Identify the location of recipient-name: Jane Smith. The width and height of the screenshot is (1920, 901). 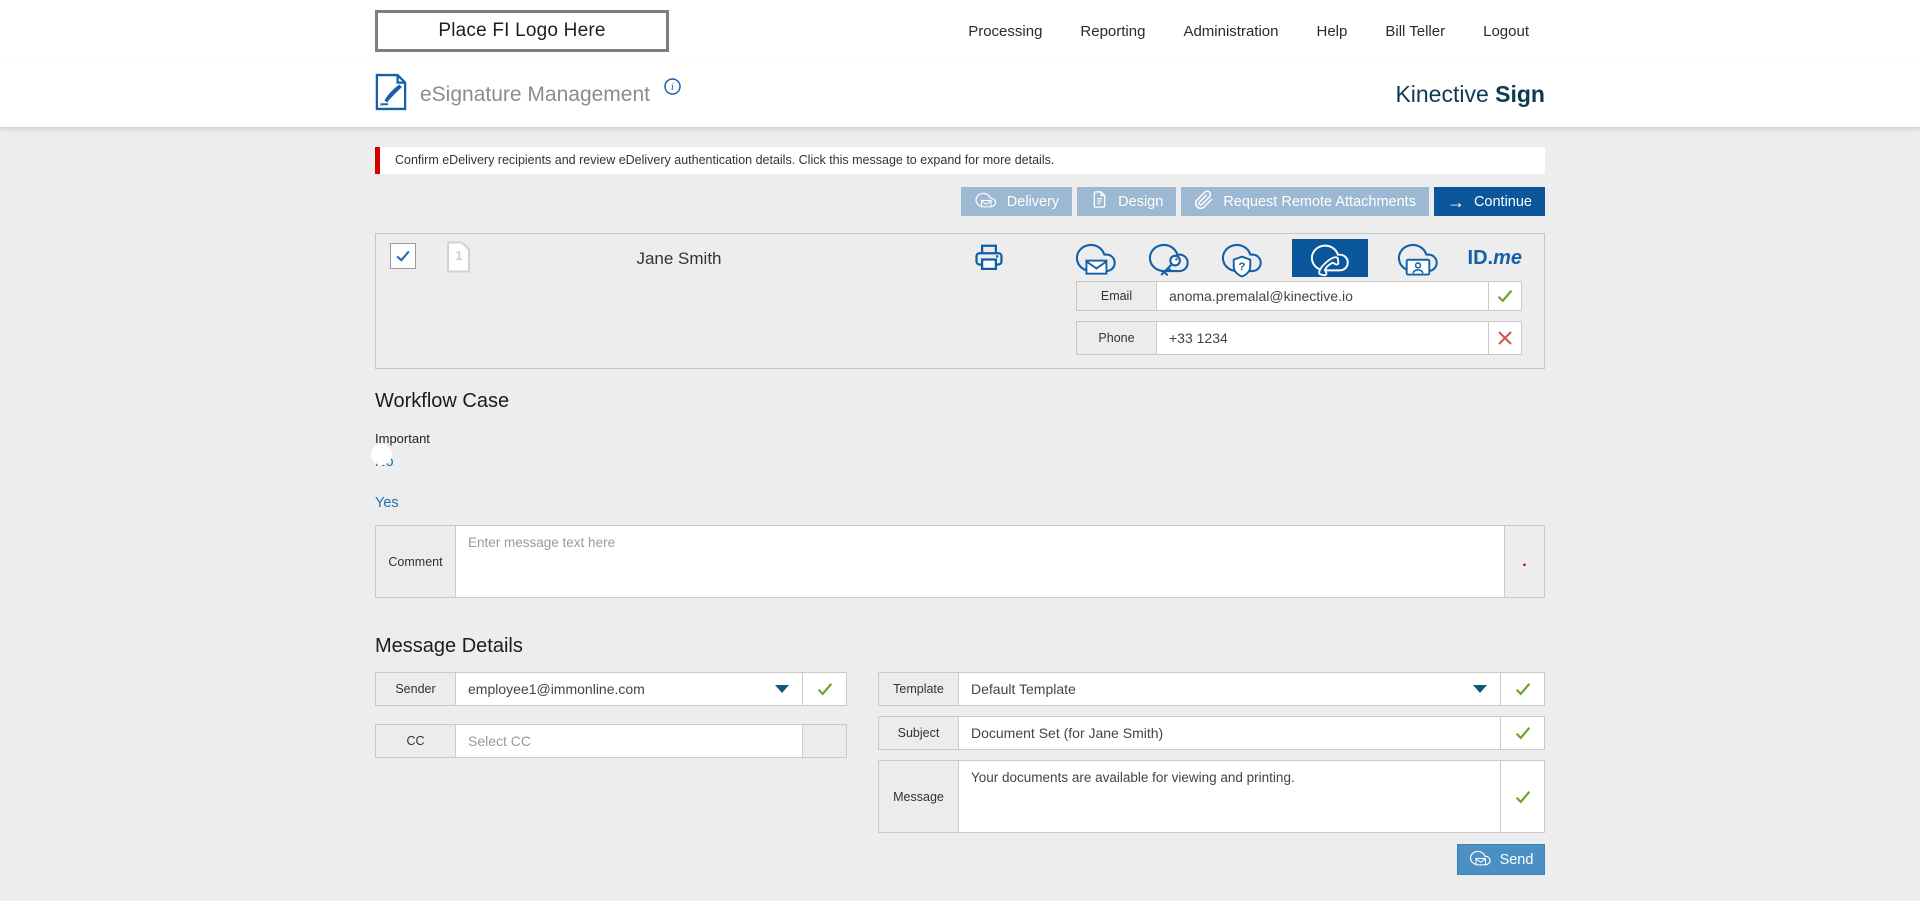
(679, 258).